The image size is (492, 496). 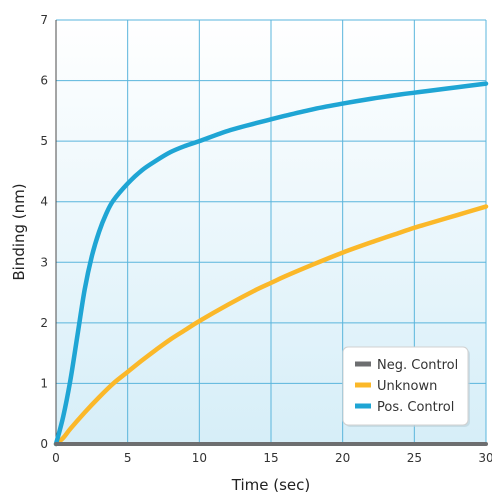 I want to click on y-tick-label: 0, so click(x=44, y=444).